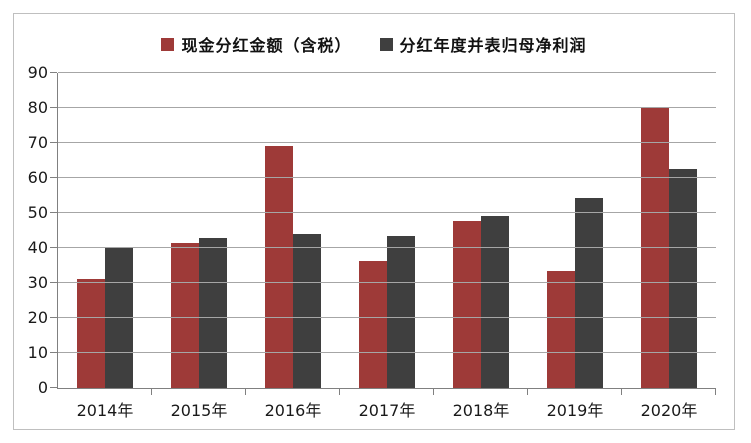 Image resolution: width=751 pixels, height=443 pixels. What do you see at coordinates (575, 410) in the screenshot?
I see `x-axis-label-2019年: 2019年` at bounding box center [575, 410].